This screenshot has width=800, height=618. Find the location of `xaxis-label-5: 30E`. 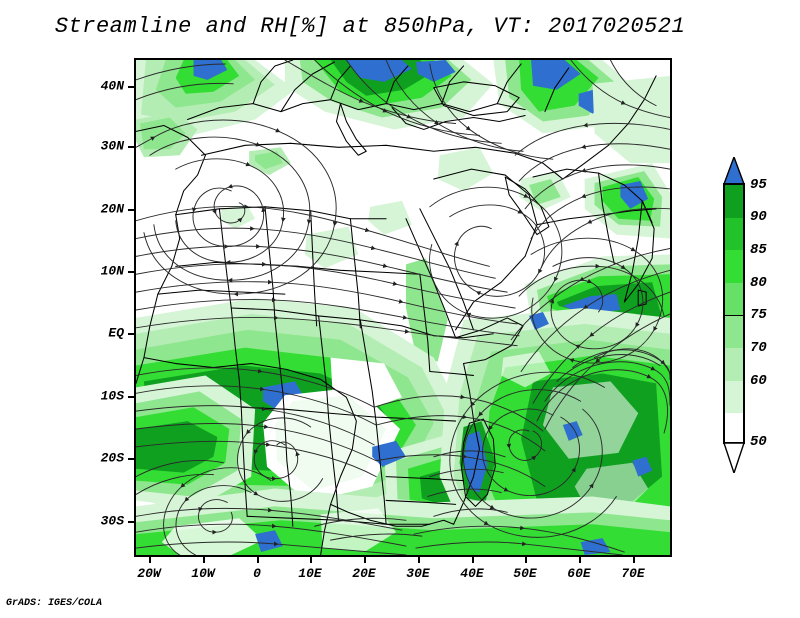

xaxis-label-5: 30E is located at coordinates (418, 573).